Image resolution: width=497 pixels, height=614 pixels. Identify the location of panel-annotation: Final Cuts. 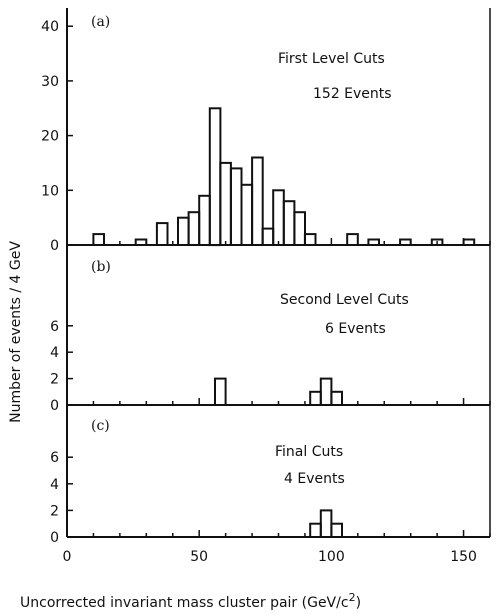
(309, 452).